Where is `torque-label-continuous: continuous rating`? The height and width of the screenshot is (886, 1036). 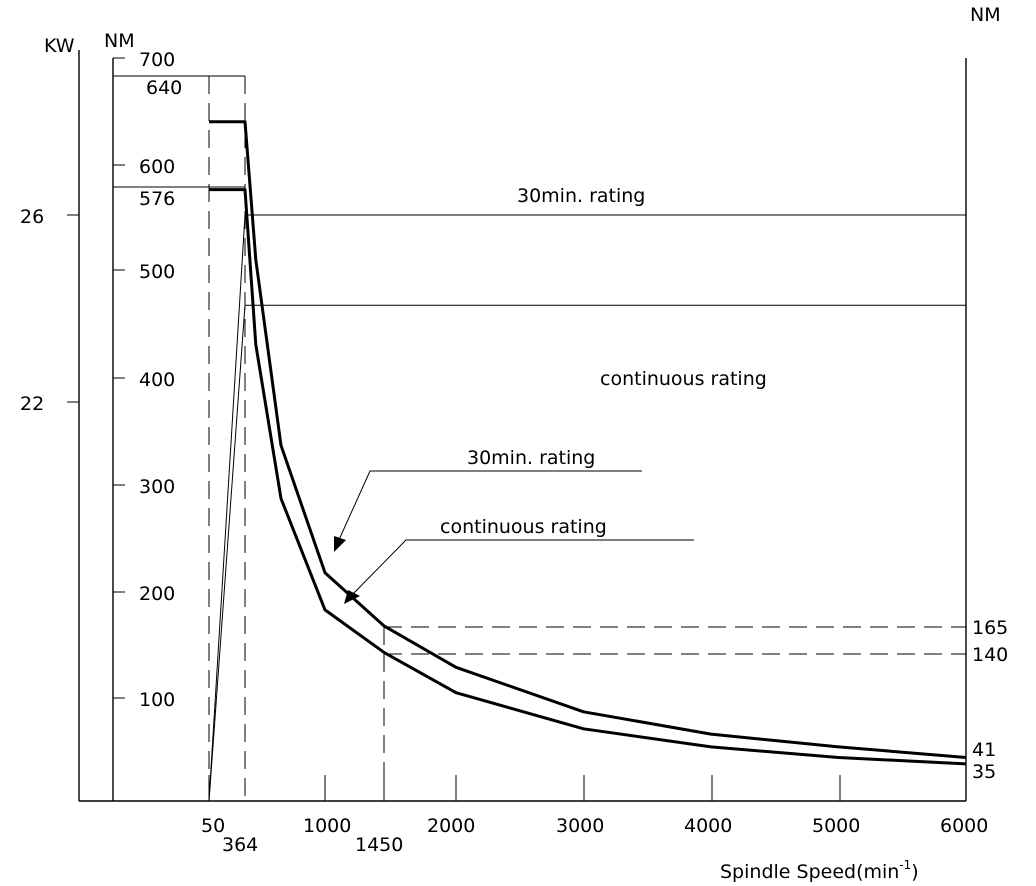
torque-label-continuous: continuous rating is located at coordinates (523, 527).